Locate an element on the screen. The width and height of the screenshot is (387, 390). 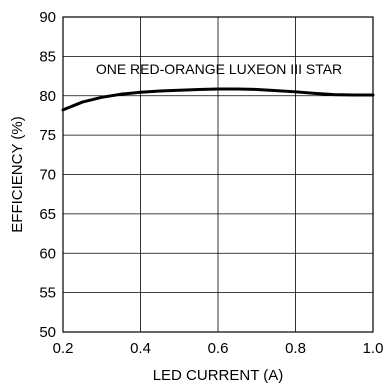
y-axis-label: EFFICIENCY (%) is located at coordinates (17, 174).